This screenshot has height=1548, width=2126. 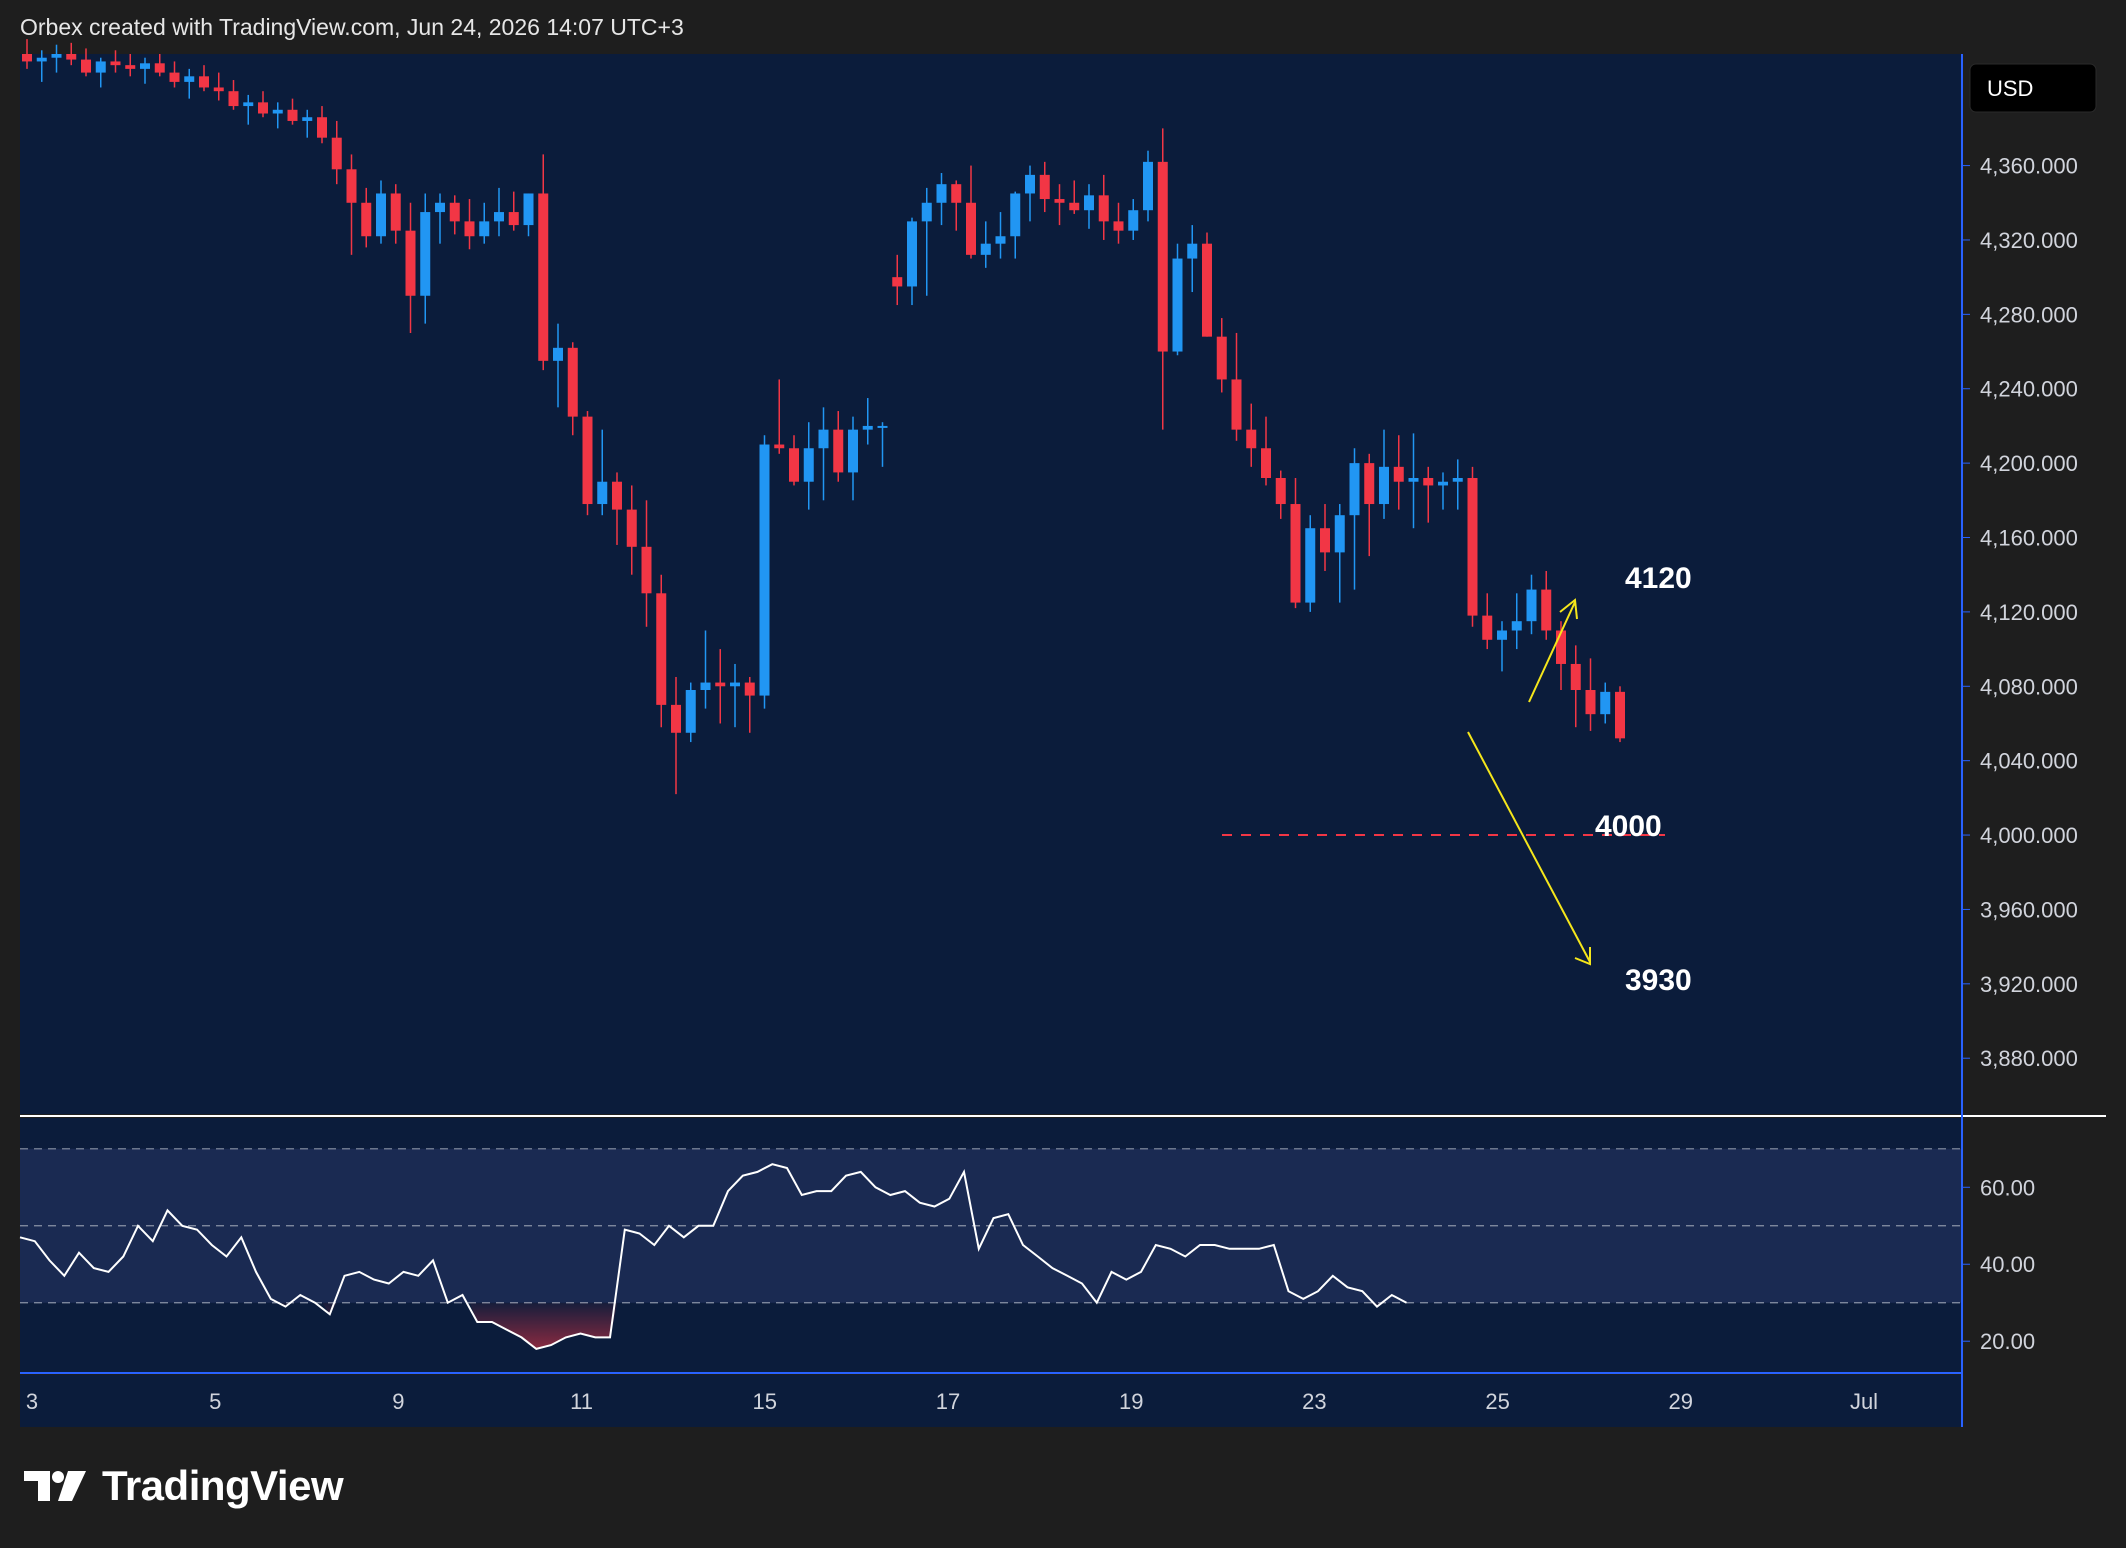 What do you see at coordinates (184, 1486) in the screenshot?
I see `tradingview-logo: TradingView` at bounding box center [184, 1486].